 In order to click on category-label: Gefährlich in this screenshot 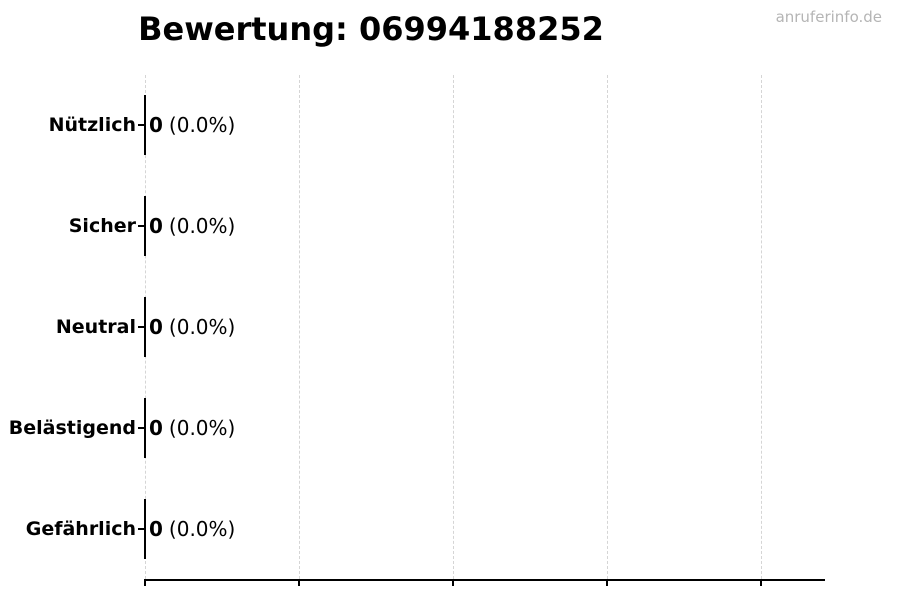, I will do `click(80, 528)`.